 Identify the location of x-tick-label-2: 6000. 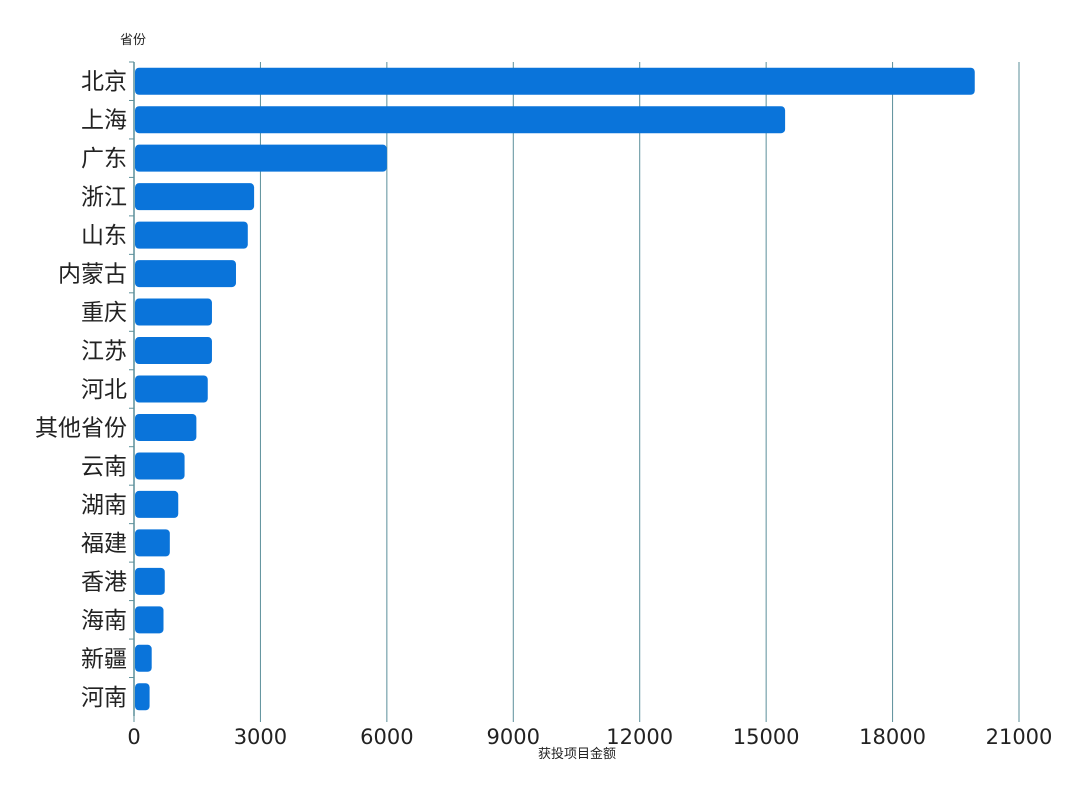
(386, 737).